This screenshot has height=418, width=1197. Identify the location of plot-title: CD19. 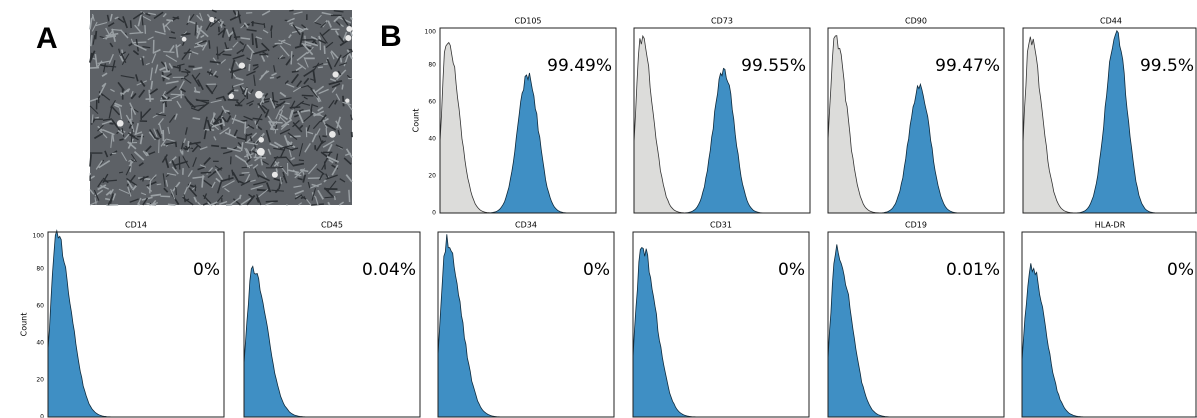
(916, 225).